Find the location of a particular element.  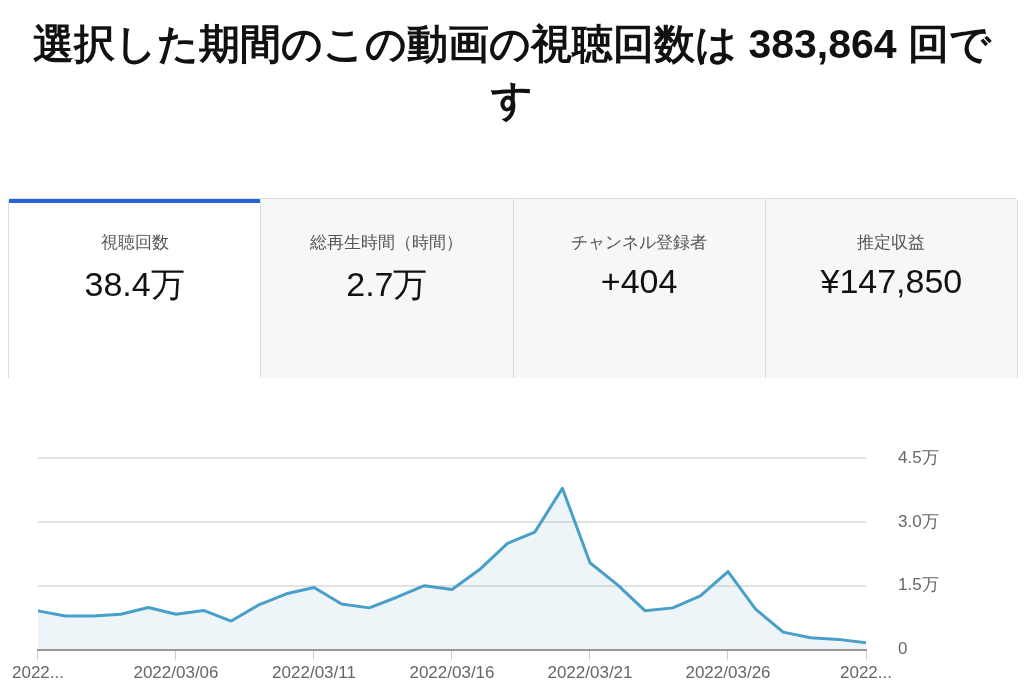

text: チャンネル登録者 is located at coordinates (639, 243).